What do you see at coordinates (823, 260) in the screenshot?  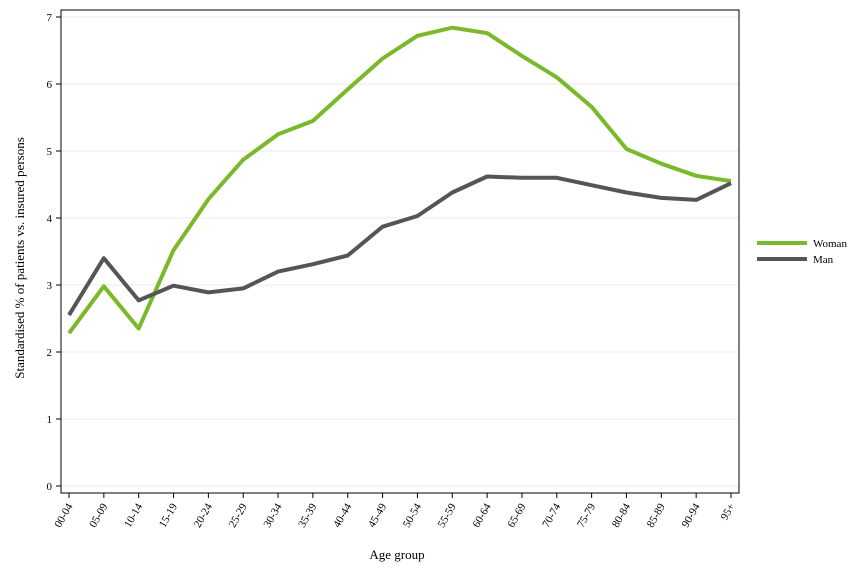 I see `legend-label: Man` at bounding box center [823, 260].